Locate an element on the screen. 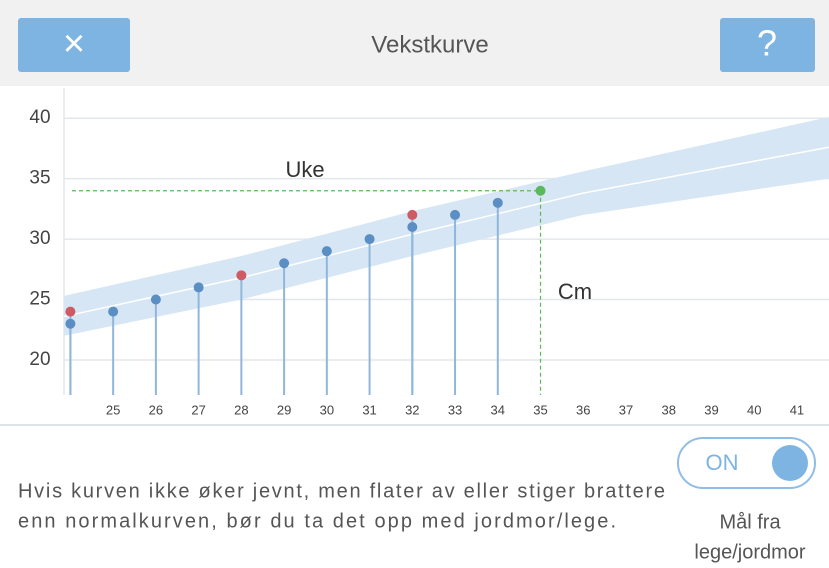 The width and height of the screenshot is (829, 568). x-tick-label: 31 is located at coordinates (369, 409).